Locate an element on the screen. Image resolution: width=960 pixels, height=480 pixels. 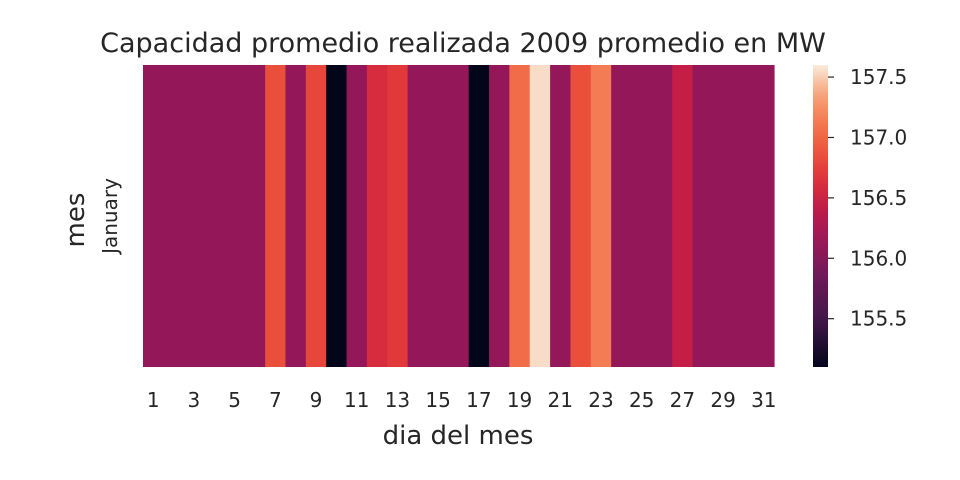
colorbar-tick-label: 156.5 is located at coordinates (878, 198).